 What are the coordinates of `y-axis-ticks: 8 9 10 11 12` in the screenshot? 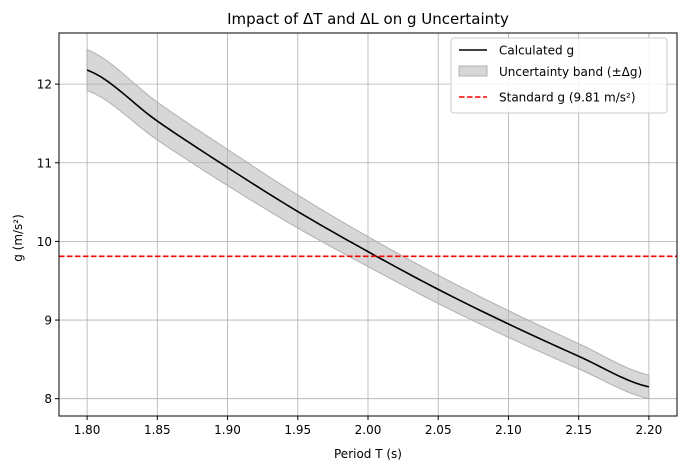 It's located at (48, 242).